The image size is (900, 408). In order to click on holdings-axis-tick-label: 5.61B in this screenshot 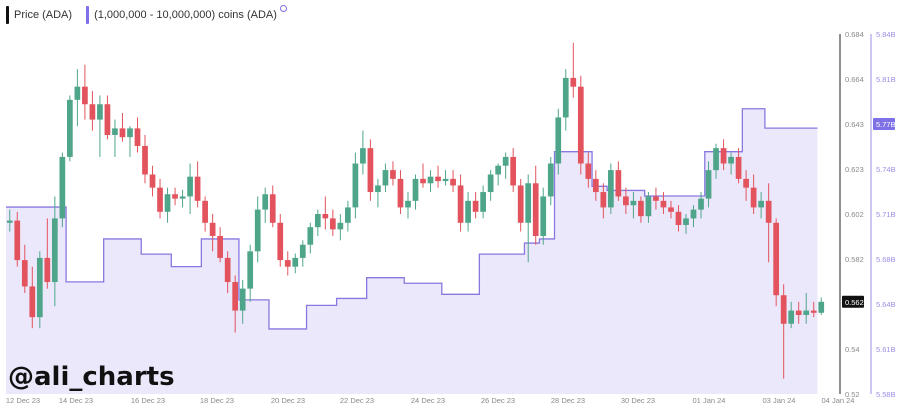, I will do `click(886, 349)`.